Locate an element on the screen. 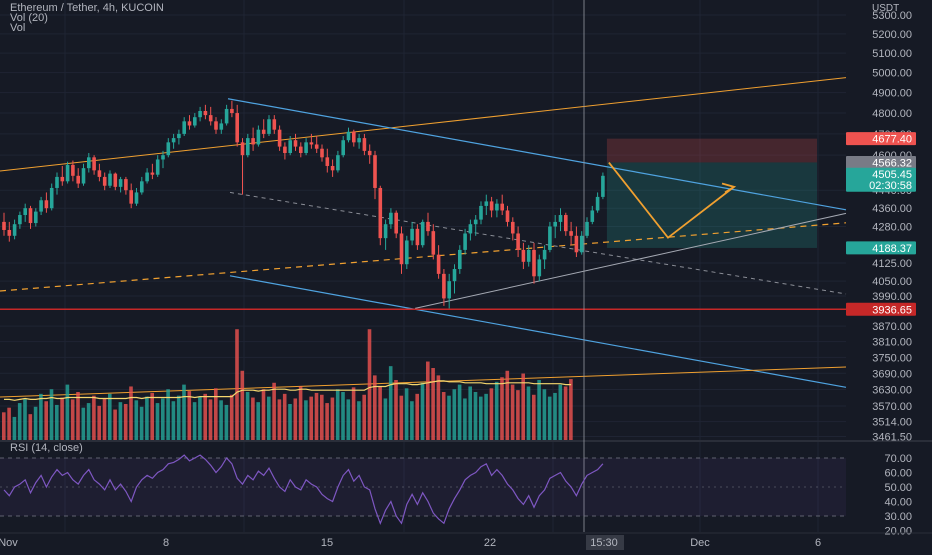  rsi-tick-label: 60.00 is located at coordinates (898, 474).